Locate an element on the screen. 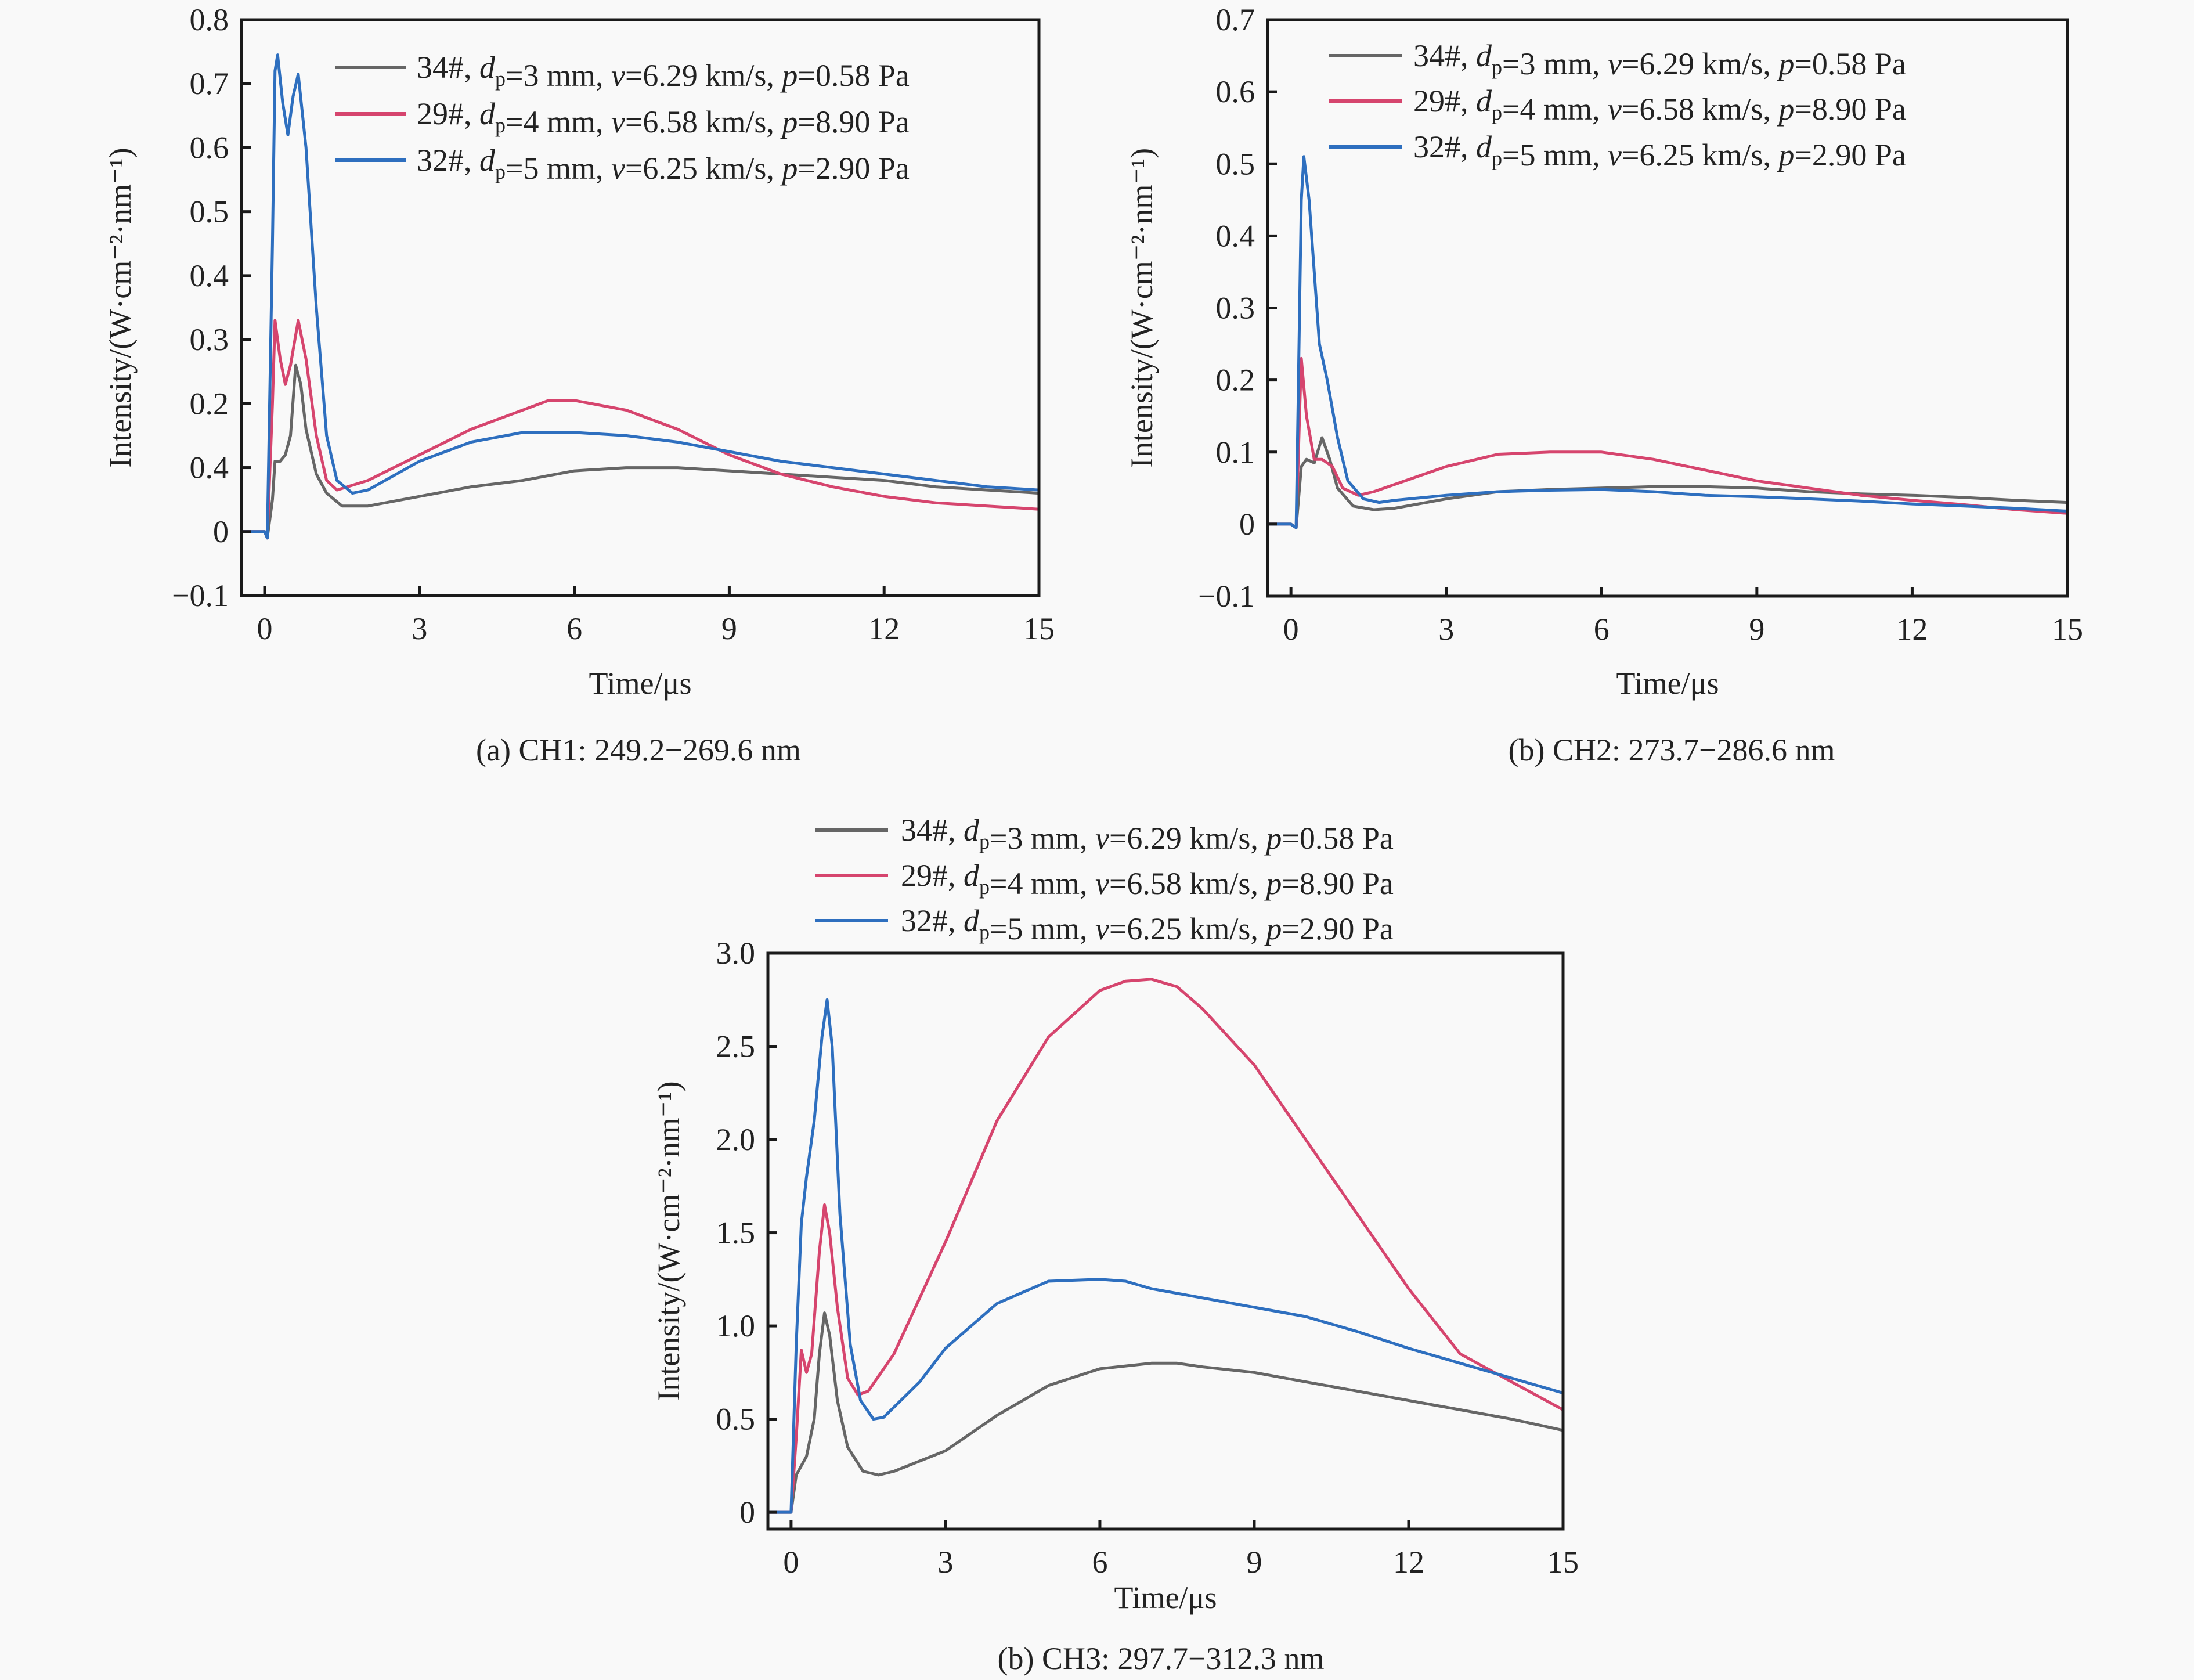 The height and width of the screenshot is (1680, 2194). panel-caption: (b) CH2: 273.7−286.6 nm is located at coordinates (1672, 750).